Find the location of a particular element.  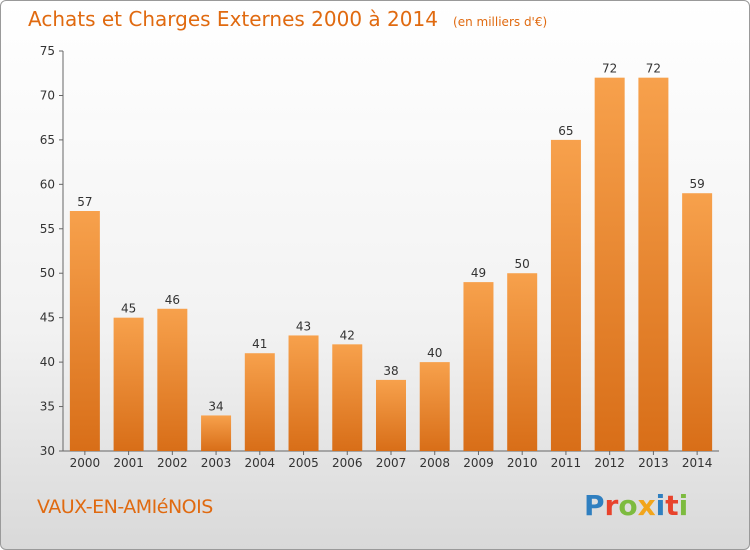

x-tick-label: 2014 is located at coordinates (697, 463).